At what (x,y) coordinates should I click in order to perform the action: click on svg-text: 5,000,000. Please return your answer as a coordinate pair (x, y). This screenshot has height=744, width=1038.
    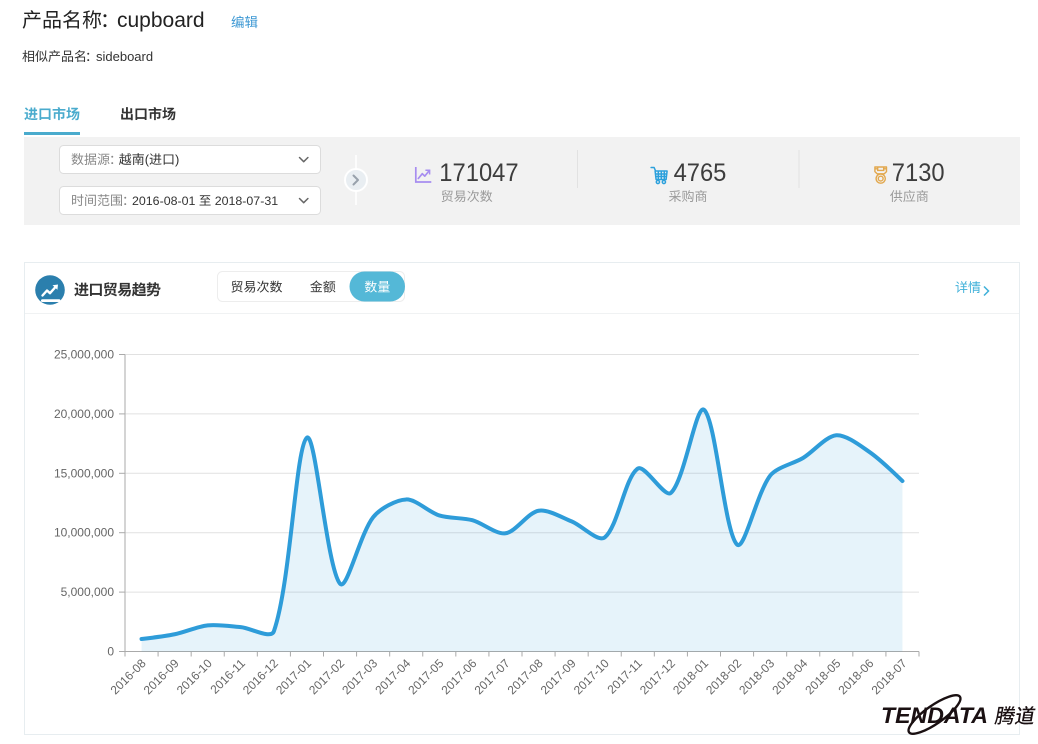
    Looking at the image, I should click on (88, 592).